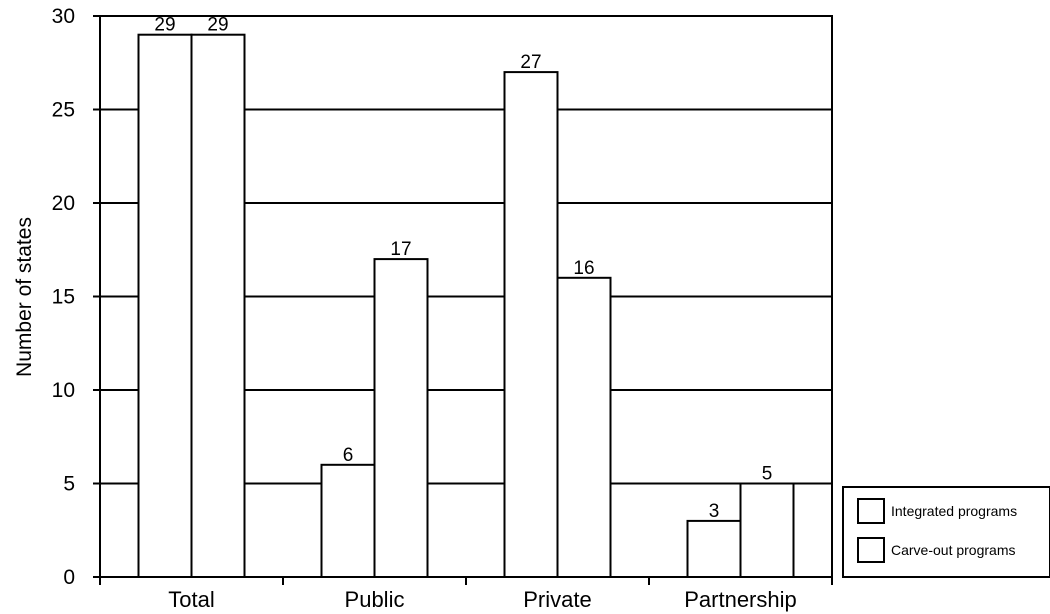  Describe the element at coordinates (69, 577) in the screenshot. I see `y-tick-label: 0` at that location.